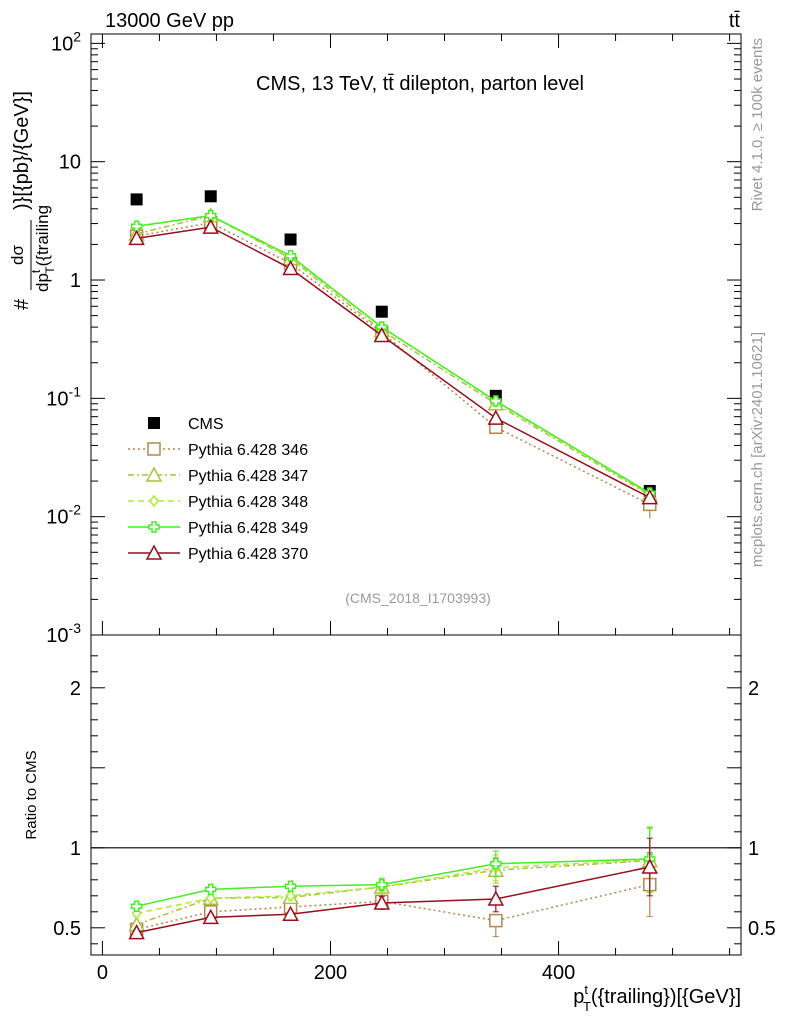 This screenshot has height=1024, width=786. Describe the element at coordinates (248, 476) in the screenshot. I see `legend-label-p347: Pythia 6.428 347` at that location.